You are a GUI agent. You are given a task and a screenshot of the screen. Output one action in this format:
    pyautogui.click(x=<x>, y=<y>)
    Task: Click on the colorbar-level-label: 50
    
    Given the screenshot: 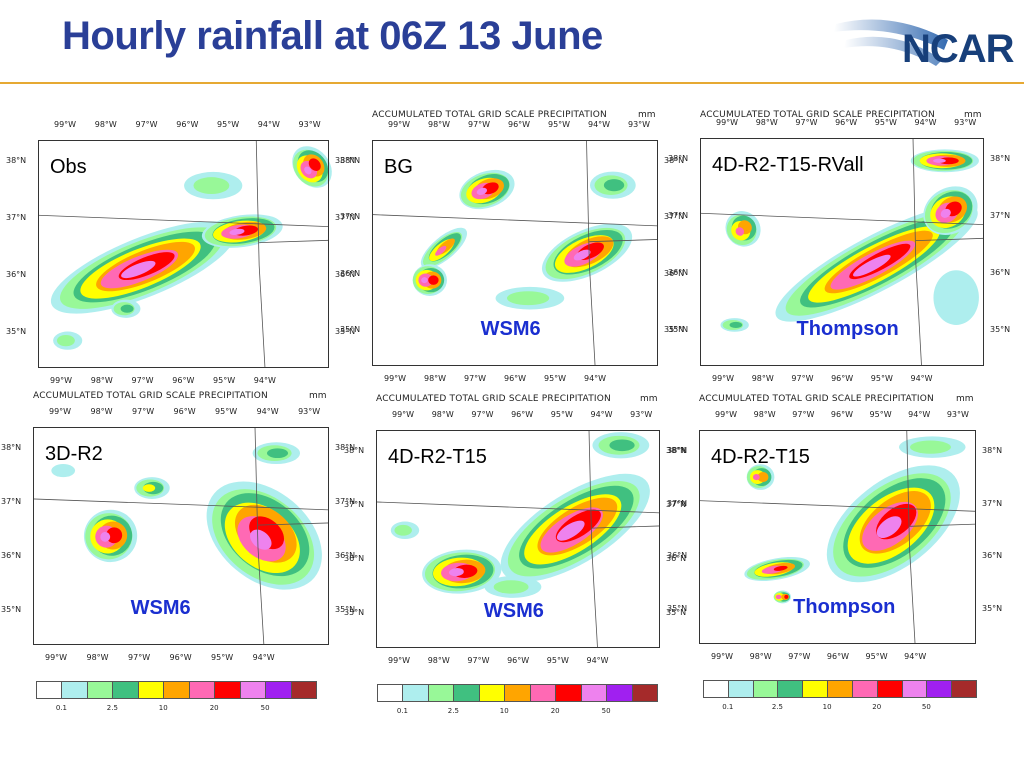 What is the action you would take?
    pyautogui.click(x=926, y=707)
    